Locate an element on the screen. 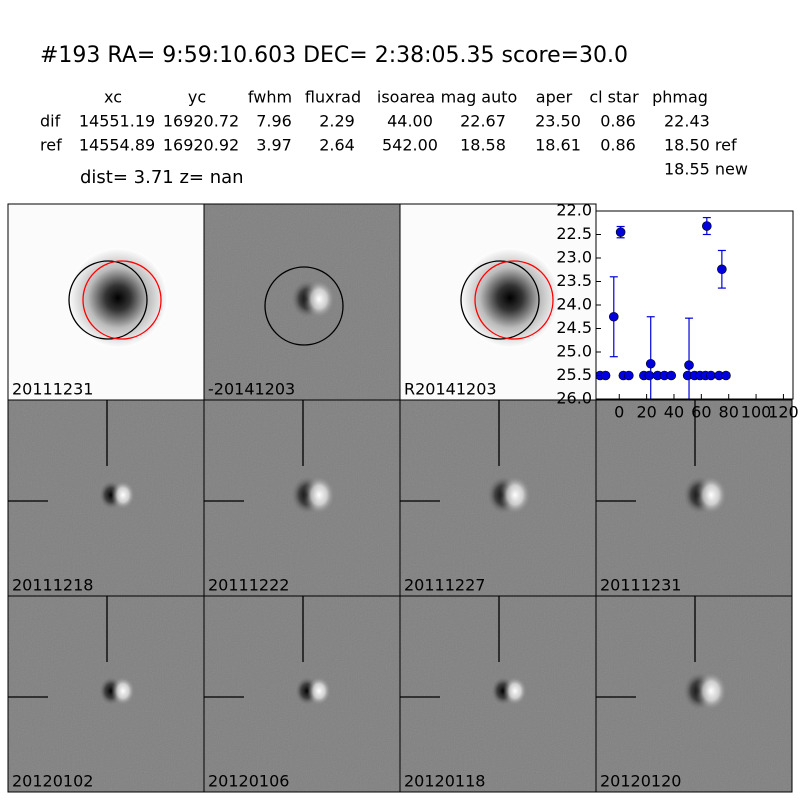  column-header: fluxrad is located at coordinates (333, 97).